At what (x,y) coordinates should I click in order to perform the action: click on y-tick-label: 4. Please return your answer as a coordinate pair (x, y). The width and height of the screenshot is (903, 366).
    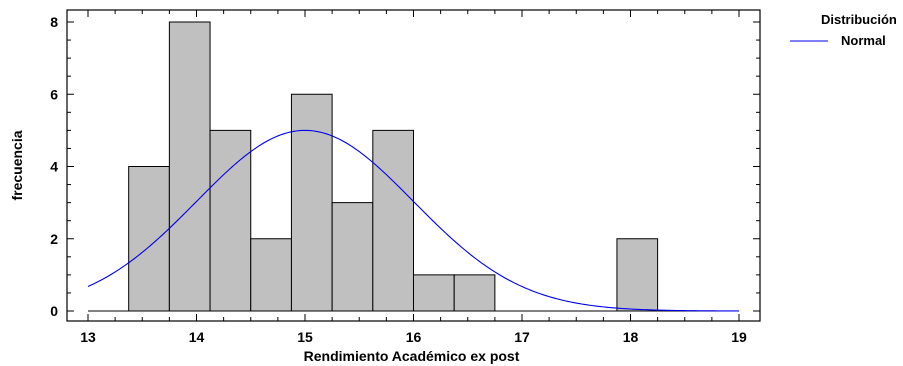
    Looking at the image, I should click on (54, 167).